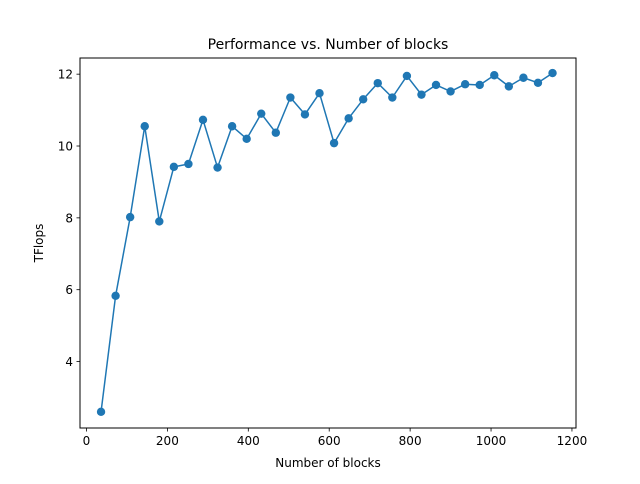  Describe the element at coordinates (410, 441) in the screenshot. I see `x-tick-label: 800` at that location.